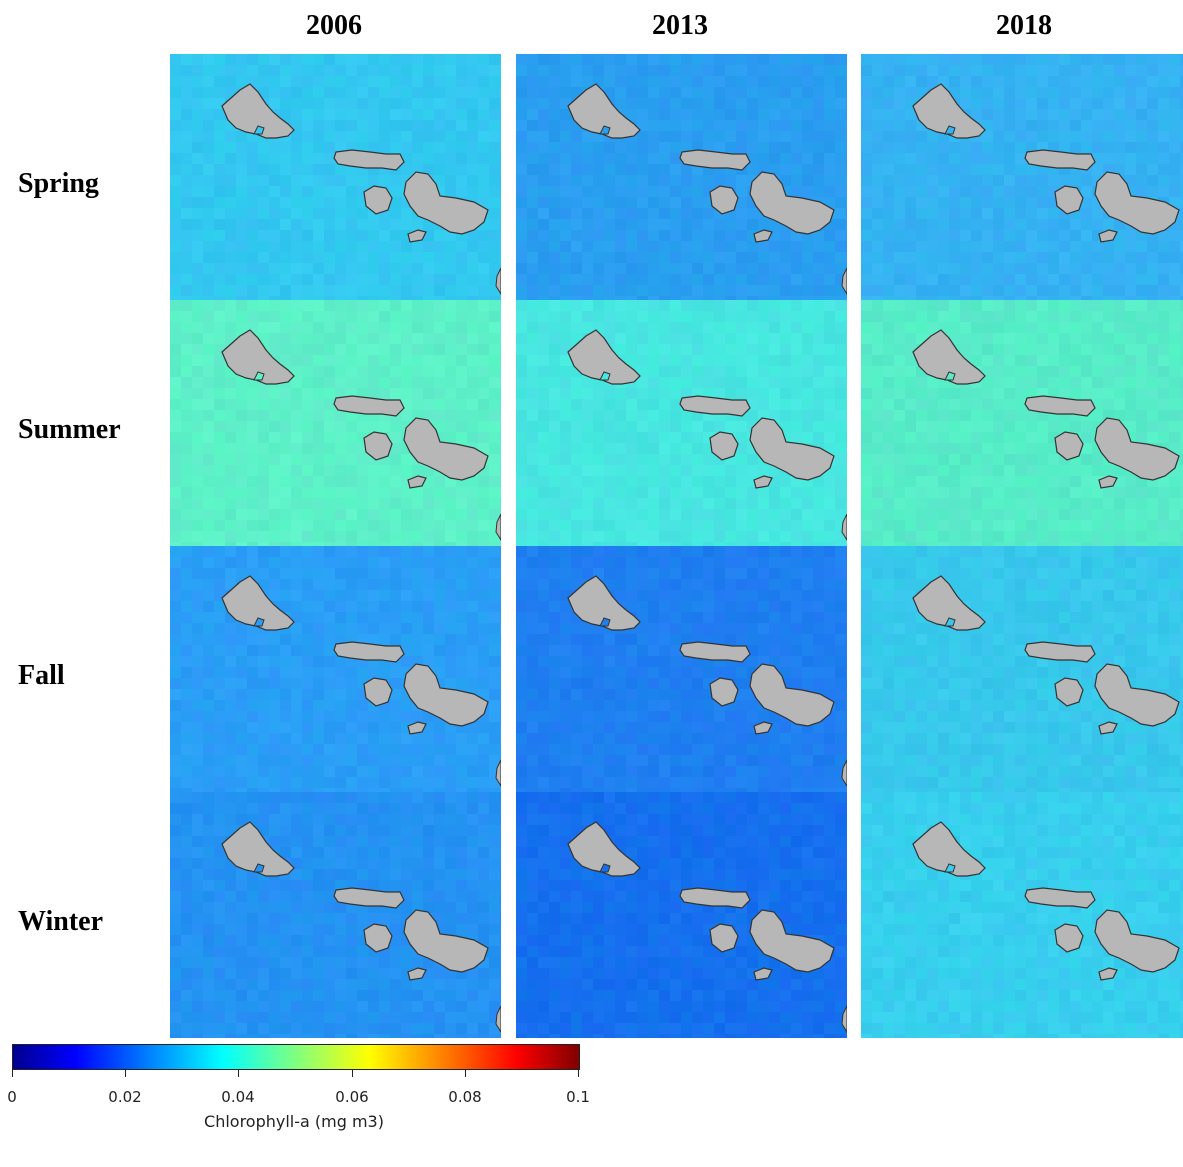 The width and height of the screenshot is (1183, 1167). I want to click on column-header-2018: 2018, so click(1024, 25).